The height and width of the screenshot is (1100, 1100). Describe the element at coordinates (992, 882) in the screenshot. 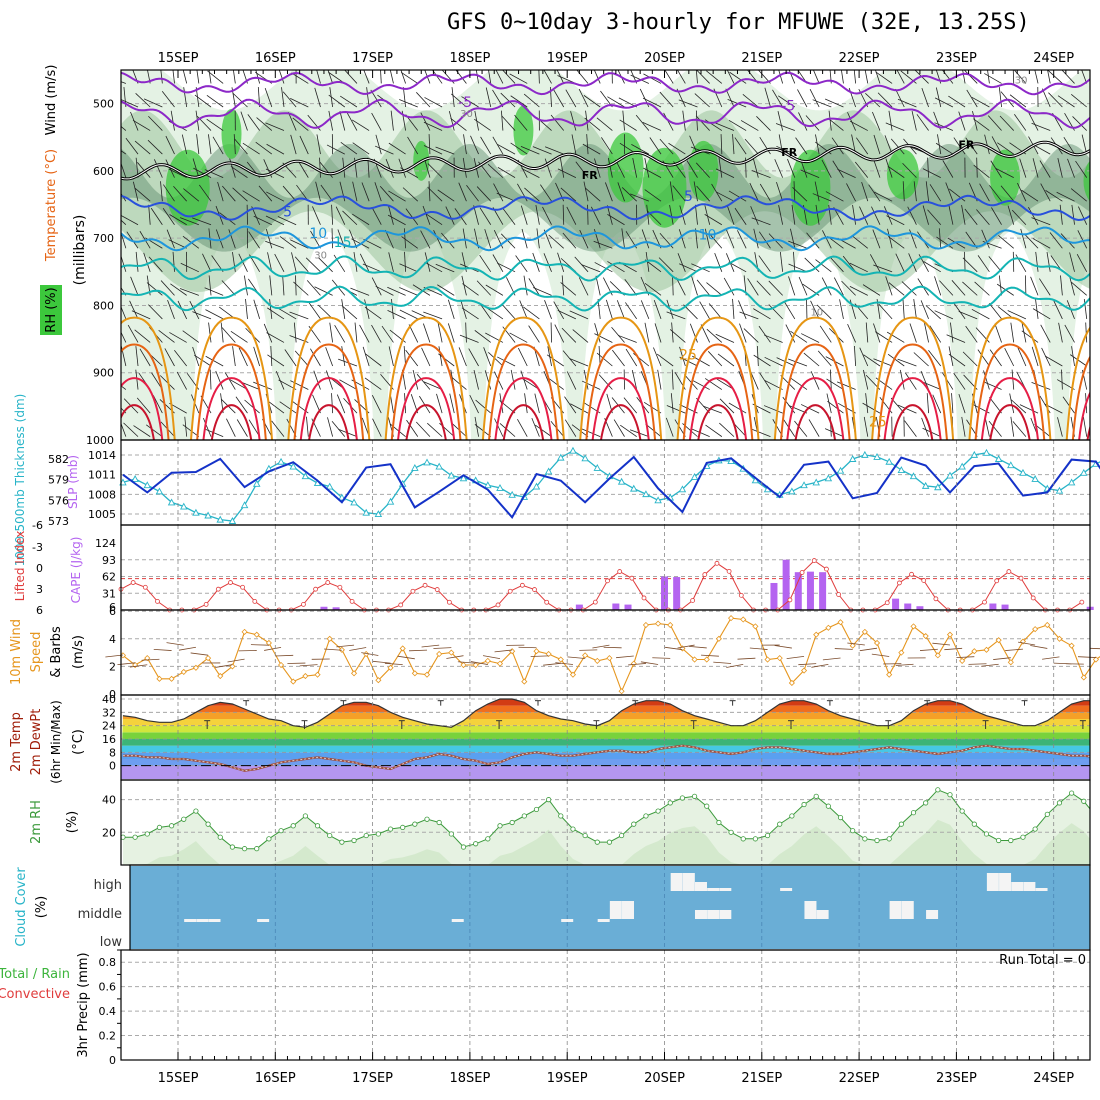

I see `cloud-bar-high` at that location.